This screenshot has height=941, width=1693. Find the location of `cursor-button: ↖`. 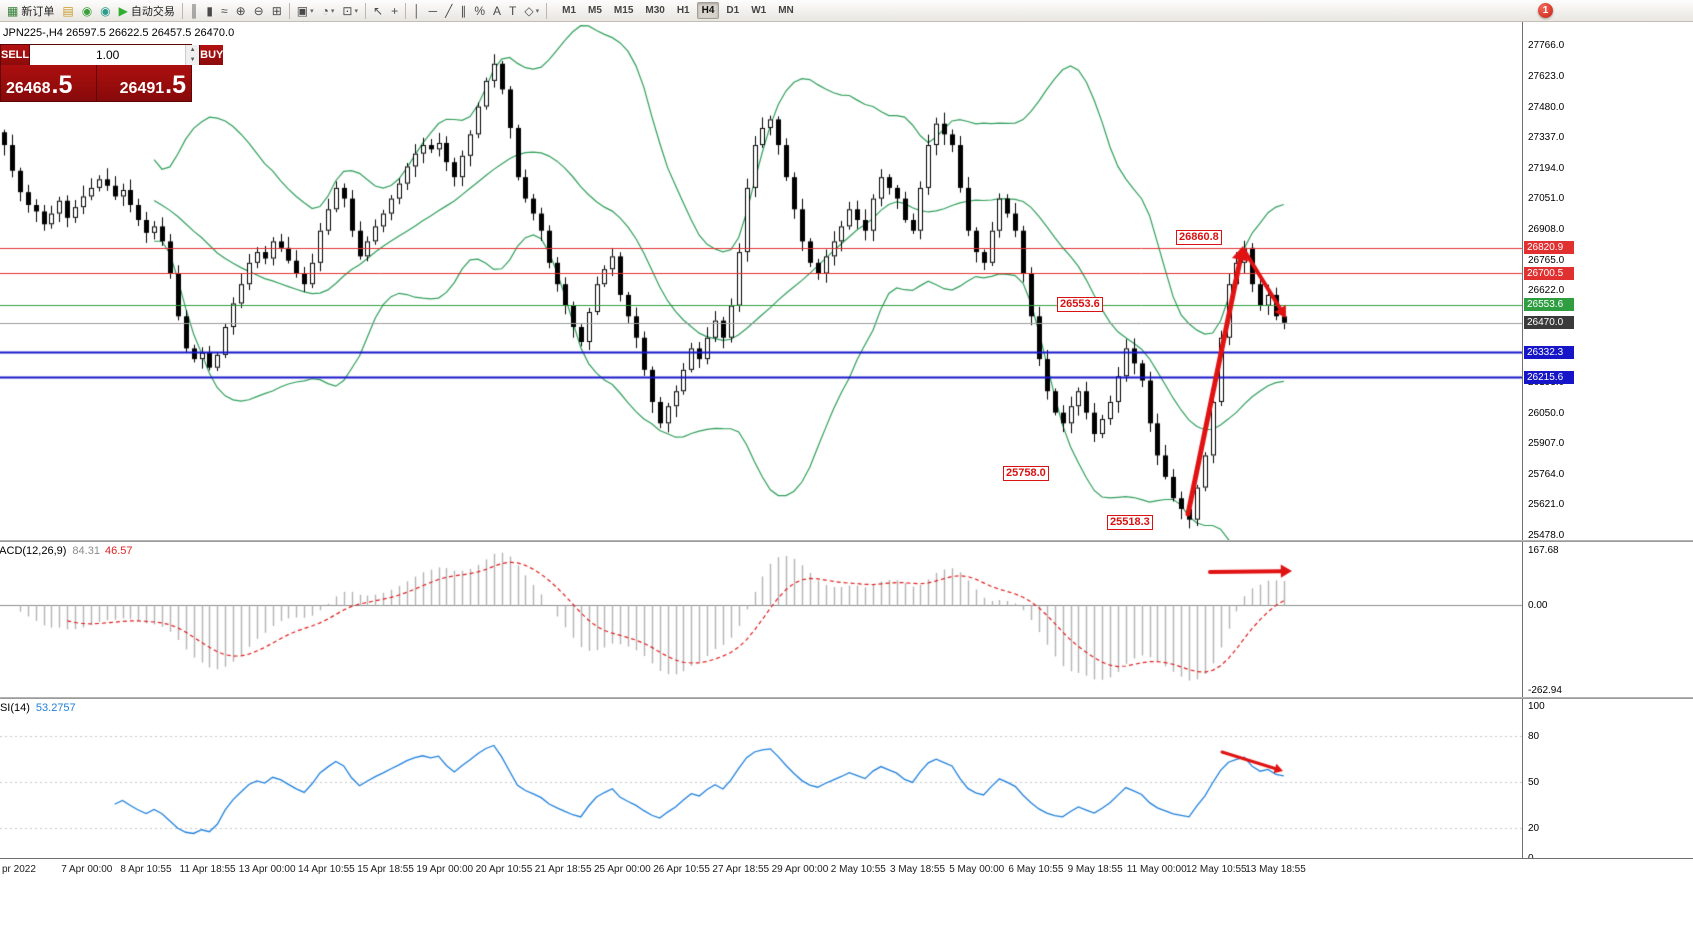

cursor-button: ↖ is located at coordinates (378, 11).